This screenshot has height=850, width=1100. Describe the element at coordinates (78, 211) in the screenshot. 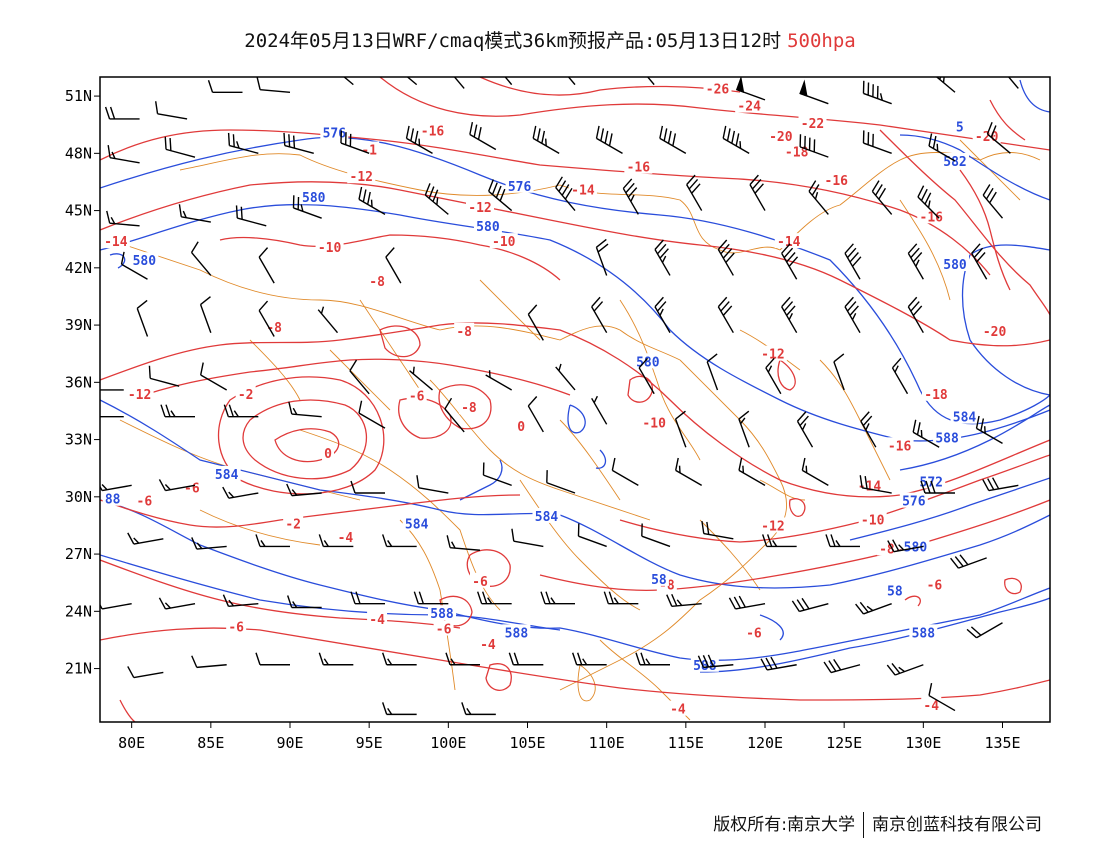

I see `lat-label: 45N` at that location.